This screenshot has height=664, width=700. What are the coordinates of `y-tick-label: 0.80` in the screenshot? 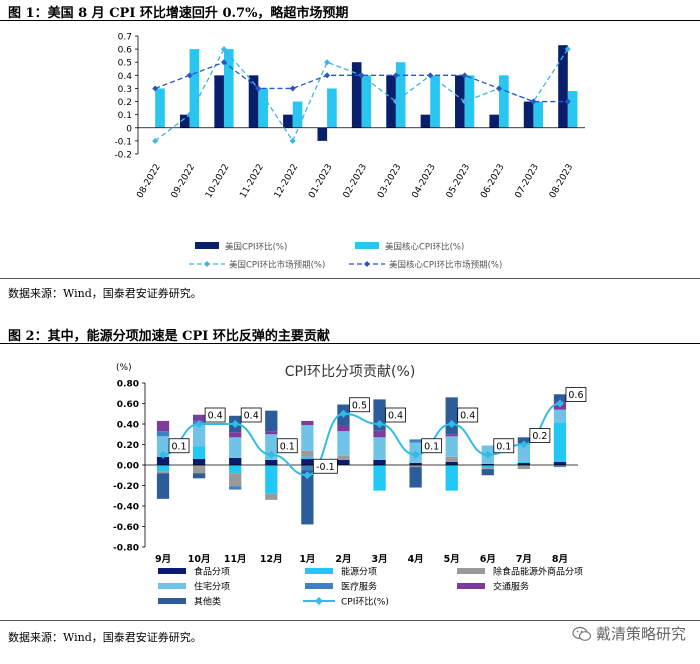 It's located at (128, 385).